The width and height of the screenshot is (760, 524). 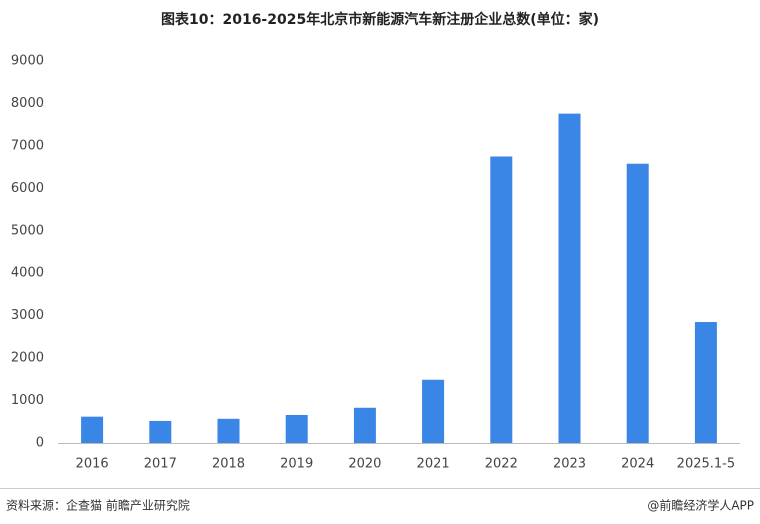 I want to click on x-tick-label: 2022, so click(x=501, y=464).